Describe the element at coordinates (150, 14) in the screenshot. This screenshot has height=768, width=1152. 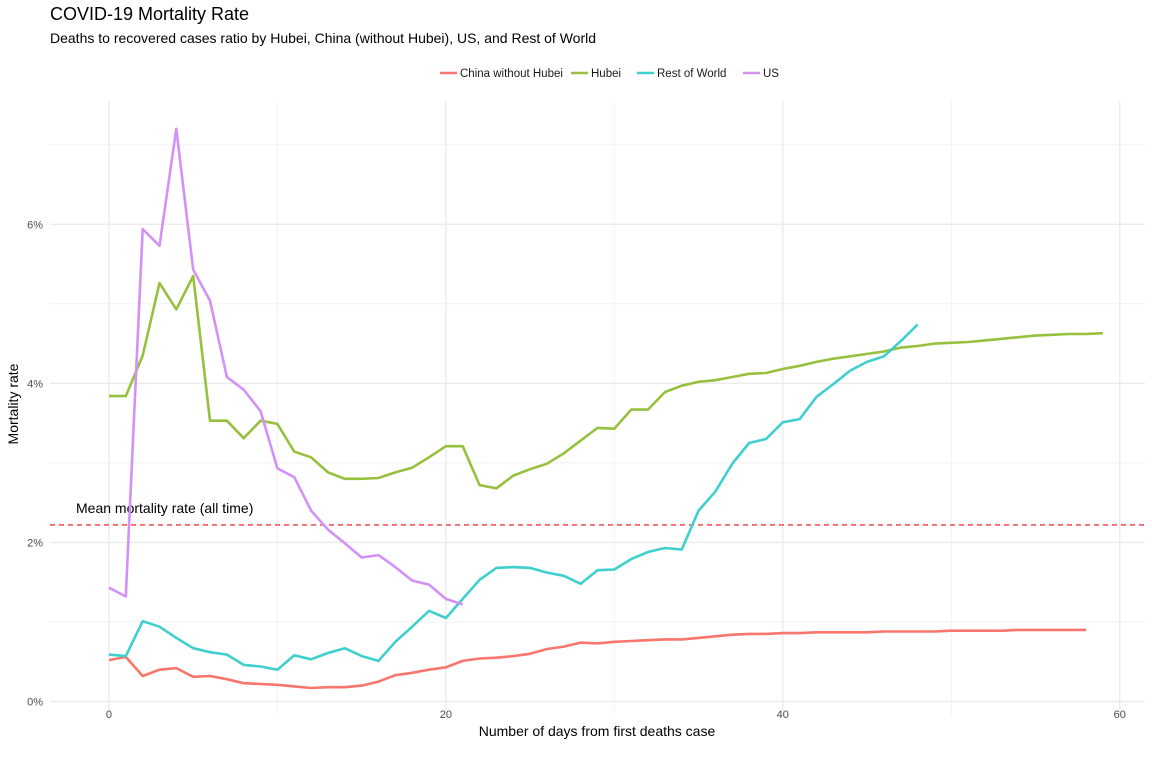
I see `chart-title: COVID-19 Mortality Rate` at that location.